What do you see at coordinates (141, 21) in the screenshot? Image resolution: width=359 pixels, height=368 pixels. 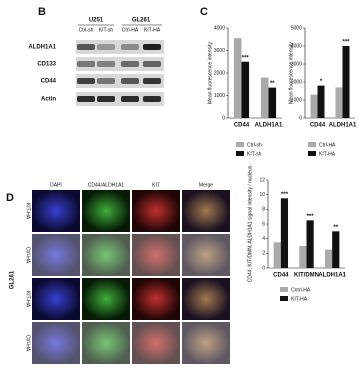 I see `group-label: GL261` at bounding box center [141, 21].